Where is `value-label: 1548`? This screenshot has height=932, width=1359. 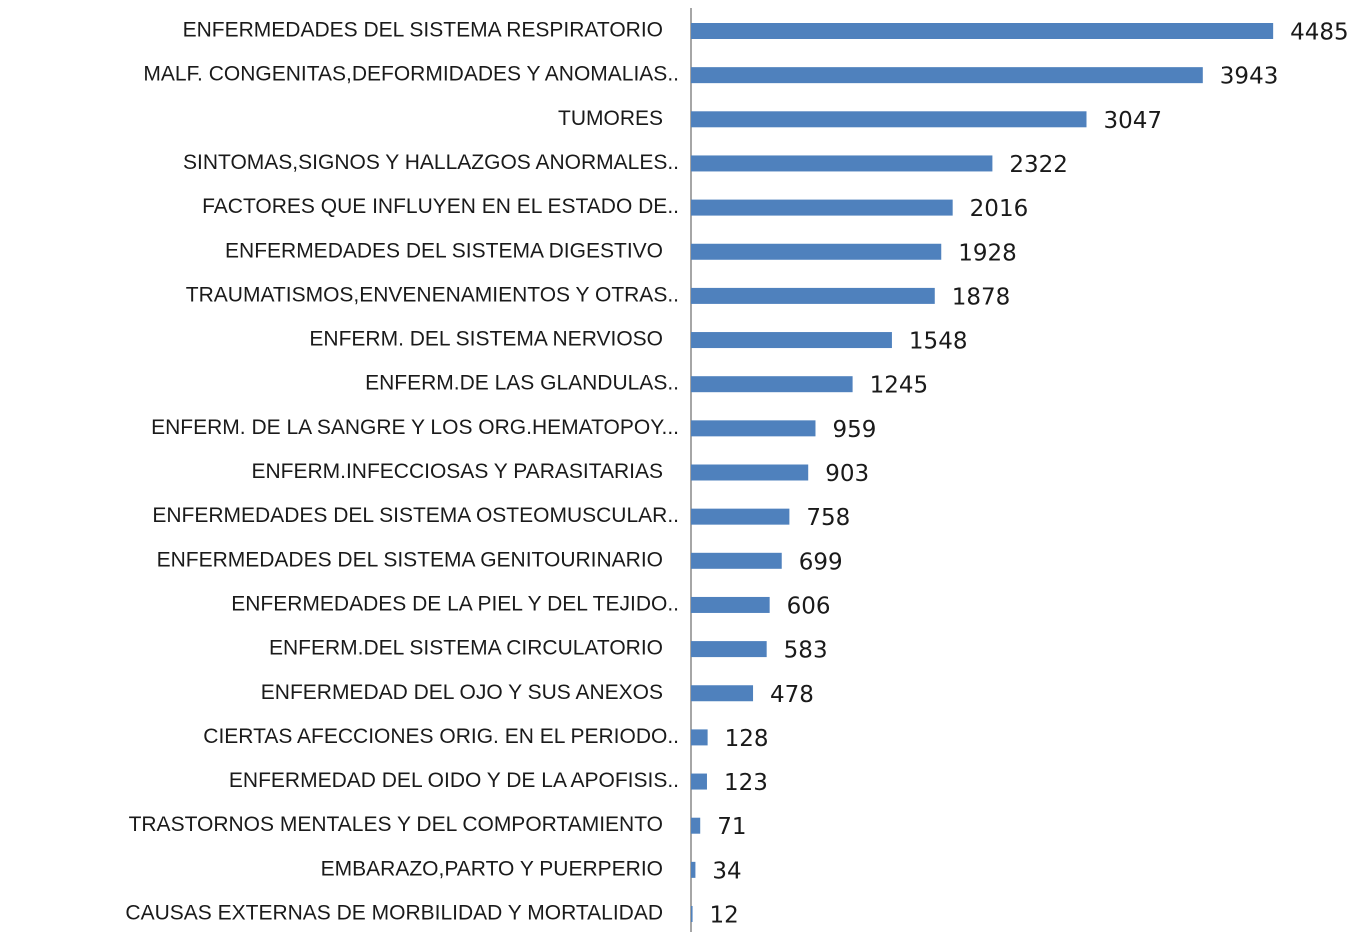
value-label: 1548 is located at coordinates (938, 342).